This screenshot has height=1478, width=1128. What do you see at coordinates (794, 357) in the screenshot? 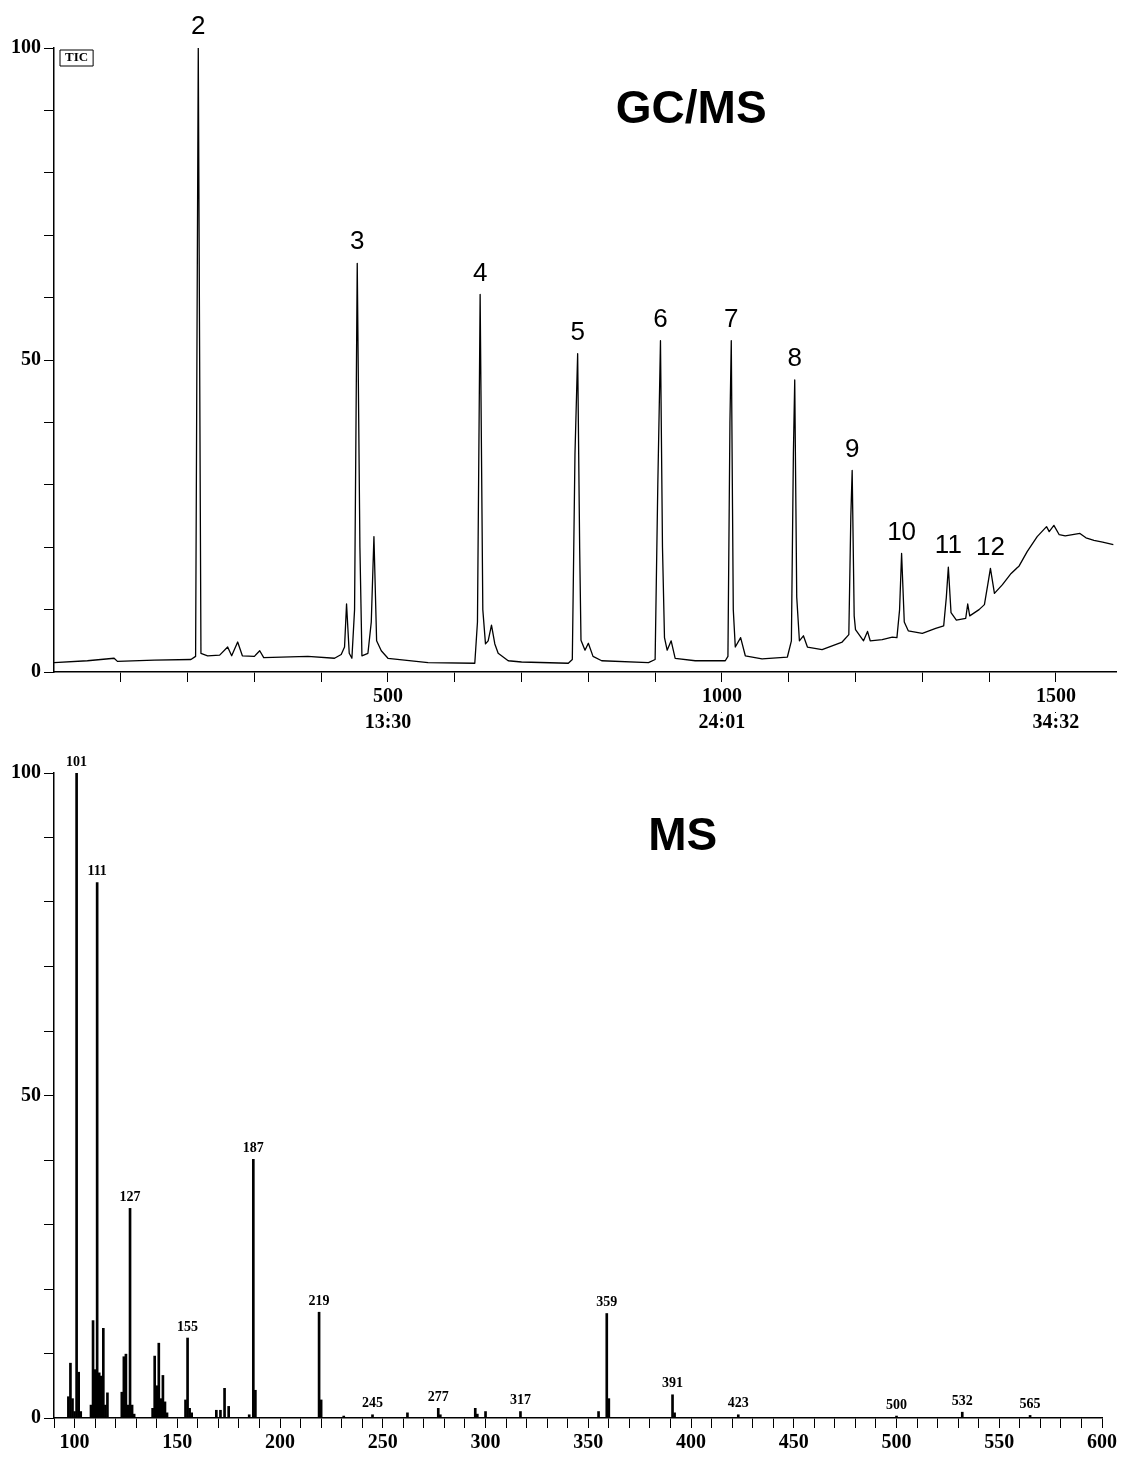
I see `annotation: 8` at bounding box center [794, 357].